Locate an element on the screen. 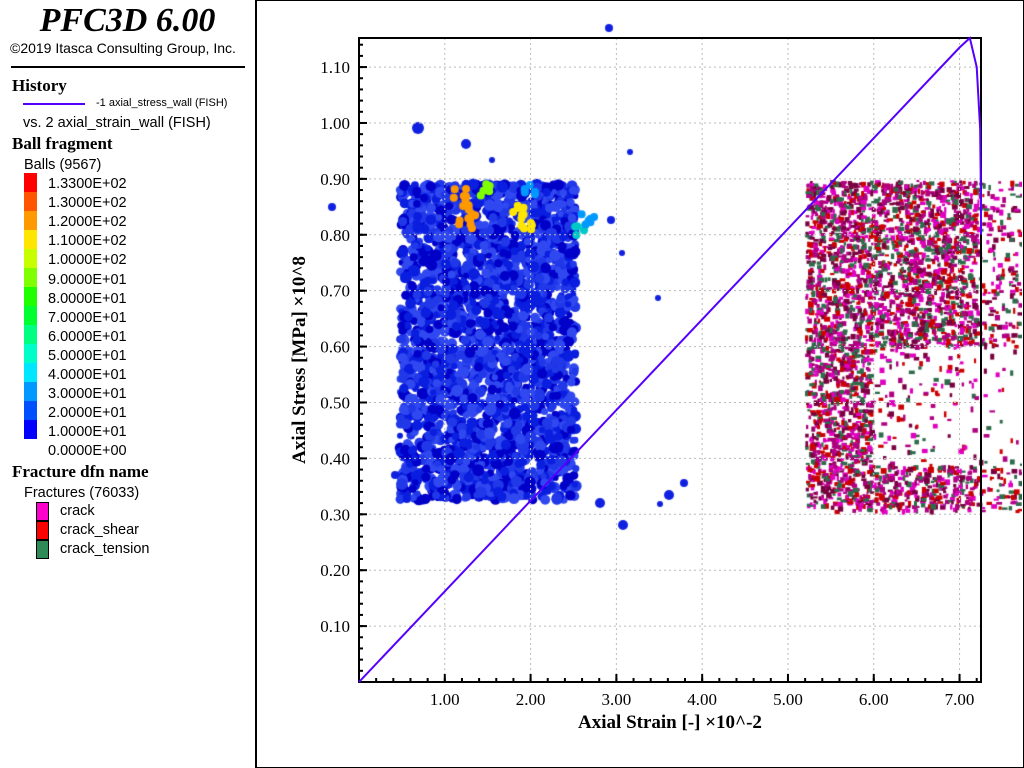 The image size is (1024, 768). color-level-label: 1.3000E+02 is located at coordinates (87, 203).